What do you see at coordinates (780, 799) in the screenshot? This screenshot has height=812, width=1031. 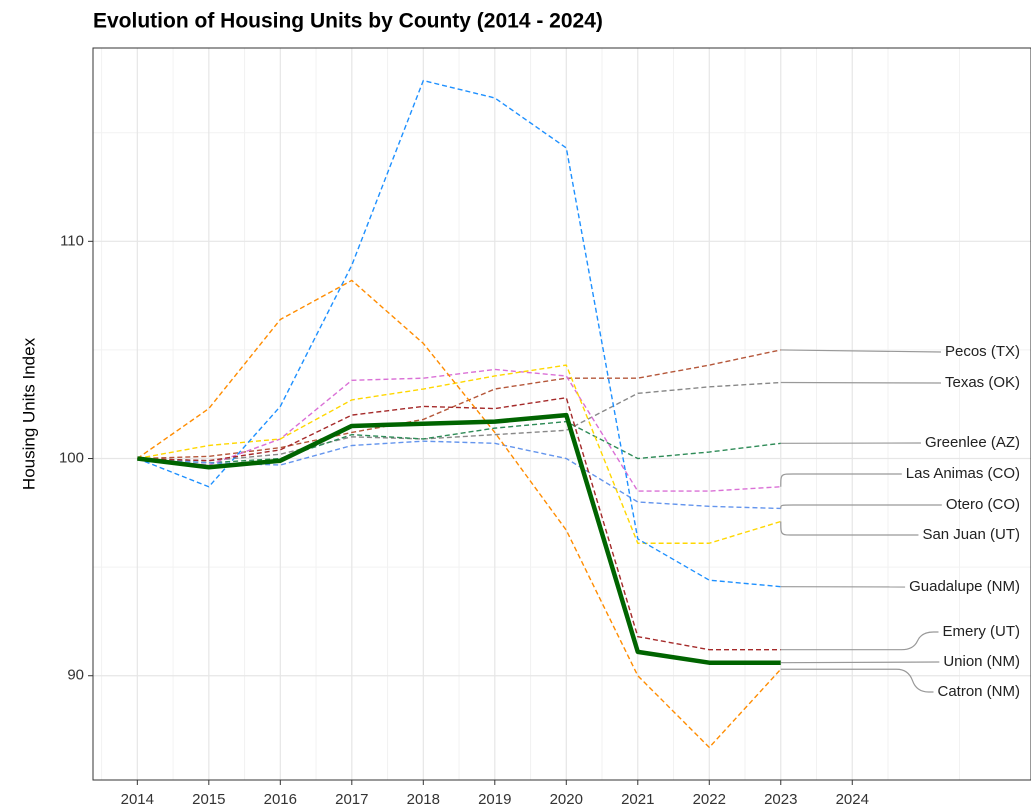 I see `x-tick-label: 2023` at bounding box center [780, 799].